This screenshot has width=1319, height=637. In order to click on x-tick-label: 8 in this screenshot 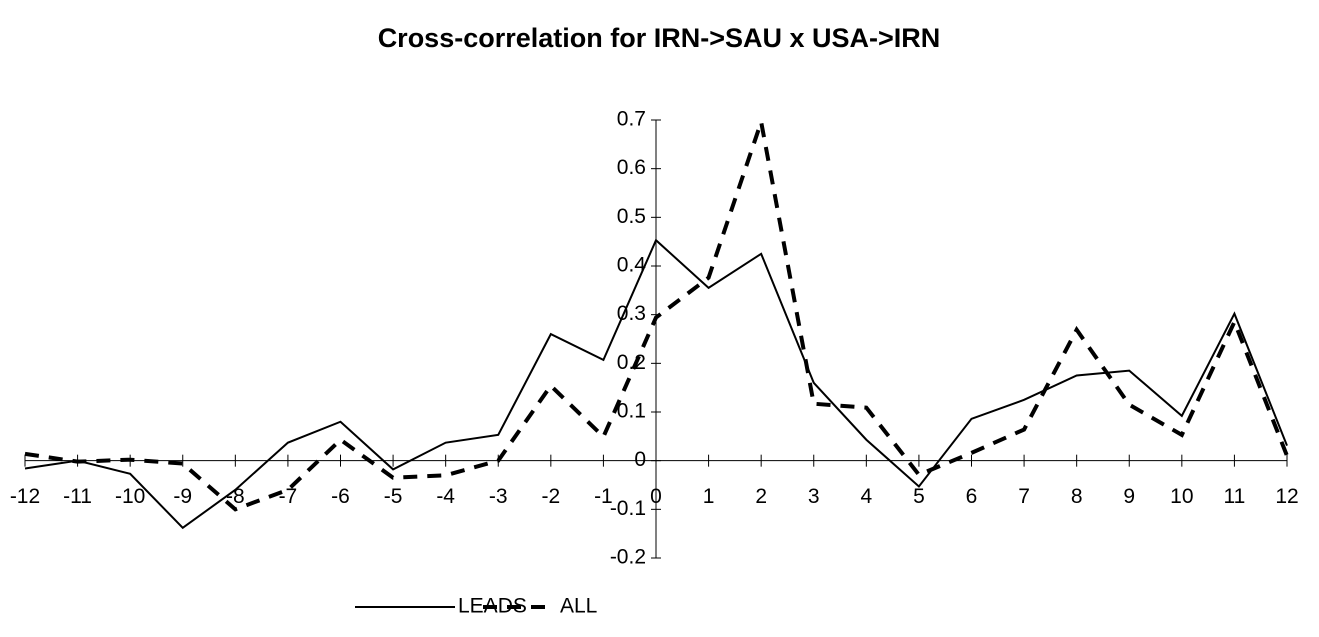, I will do `click(1077, 496)`.